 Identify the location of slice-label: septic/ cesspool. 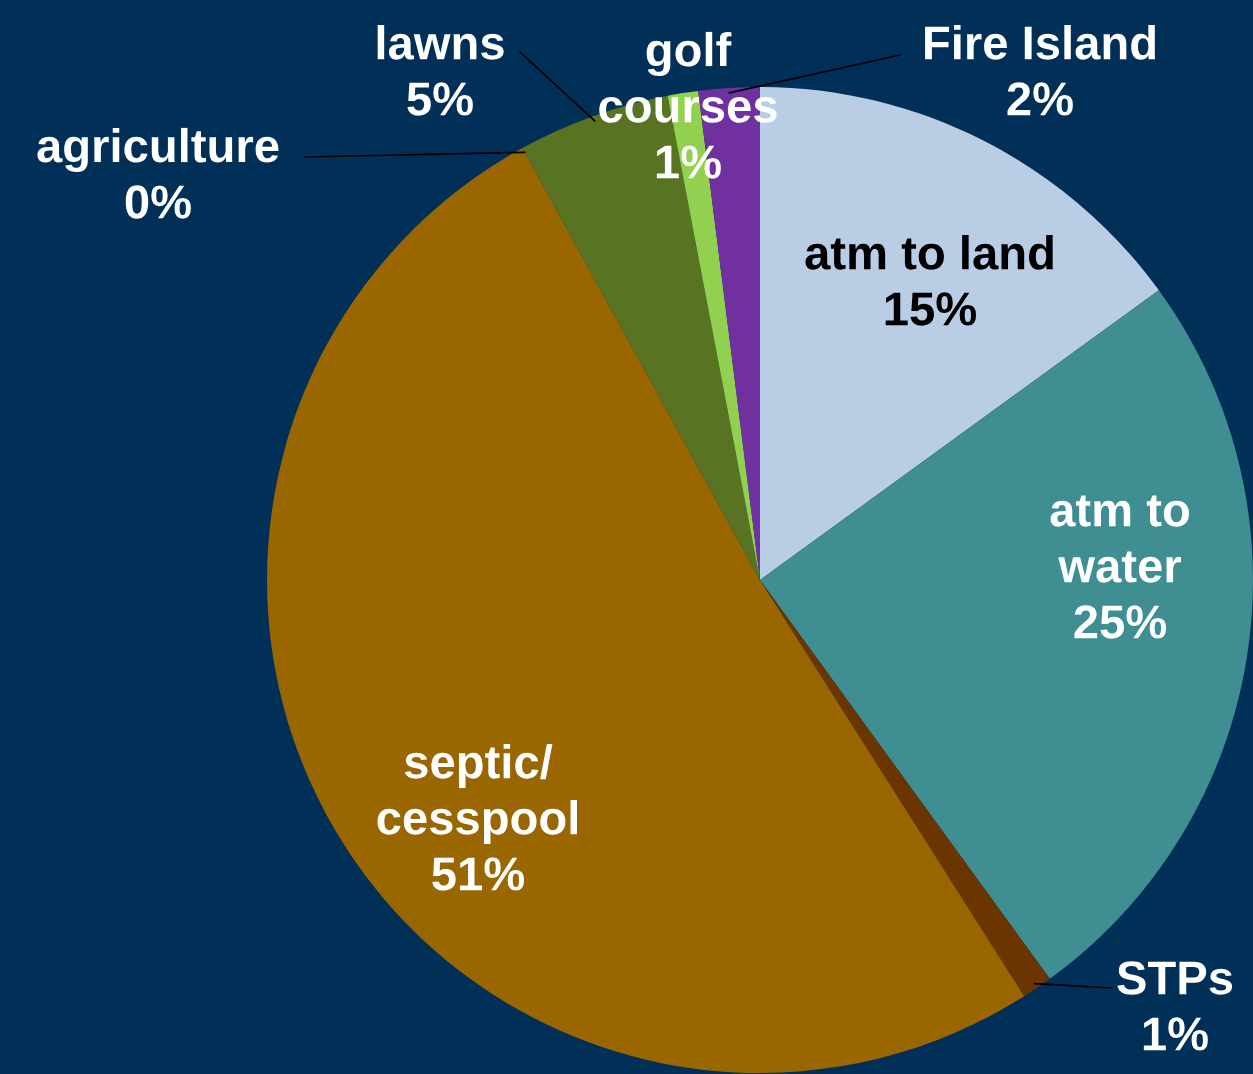
(477, 794).